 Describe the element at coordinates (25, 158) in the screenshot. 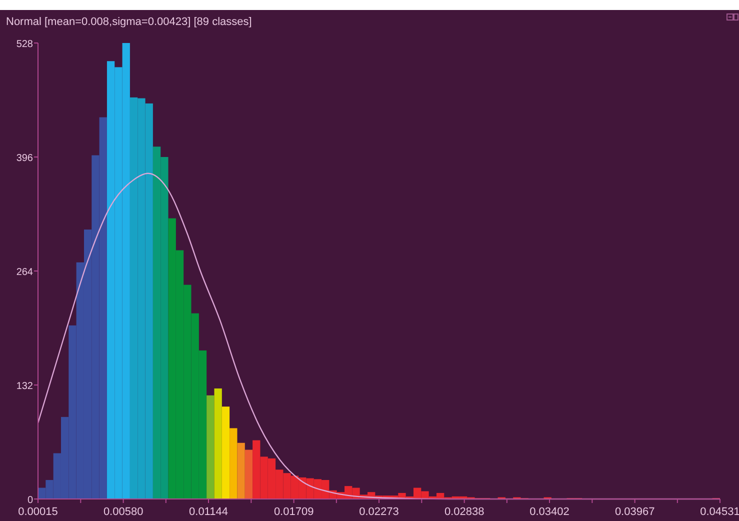

I see `y-tick-label: 396` at that location.